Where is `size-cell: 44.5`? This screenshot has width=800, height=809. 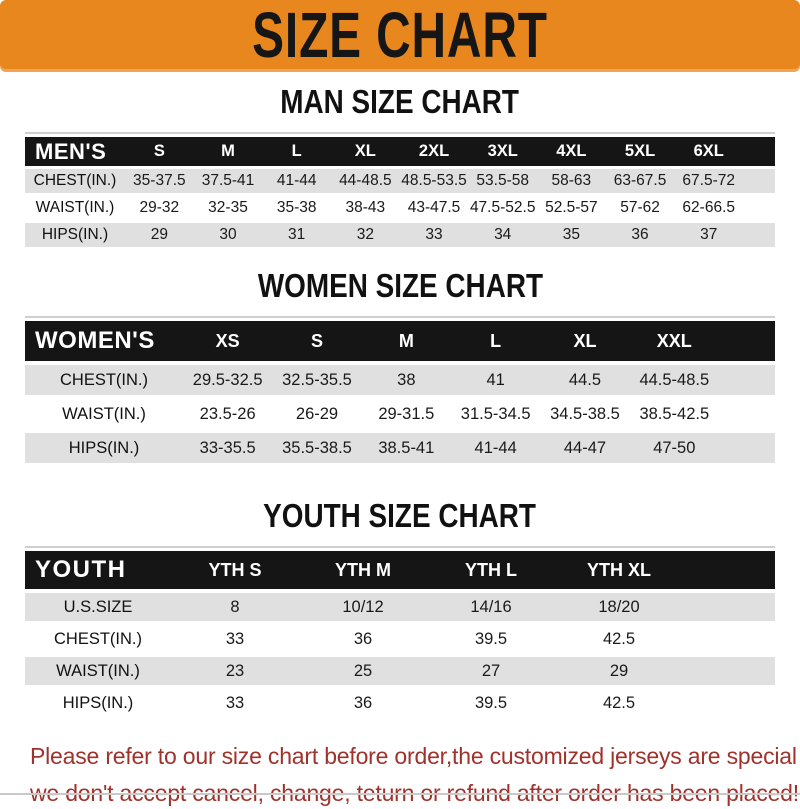 size-cell: 44.5 is located at coordinates (585, 379).